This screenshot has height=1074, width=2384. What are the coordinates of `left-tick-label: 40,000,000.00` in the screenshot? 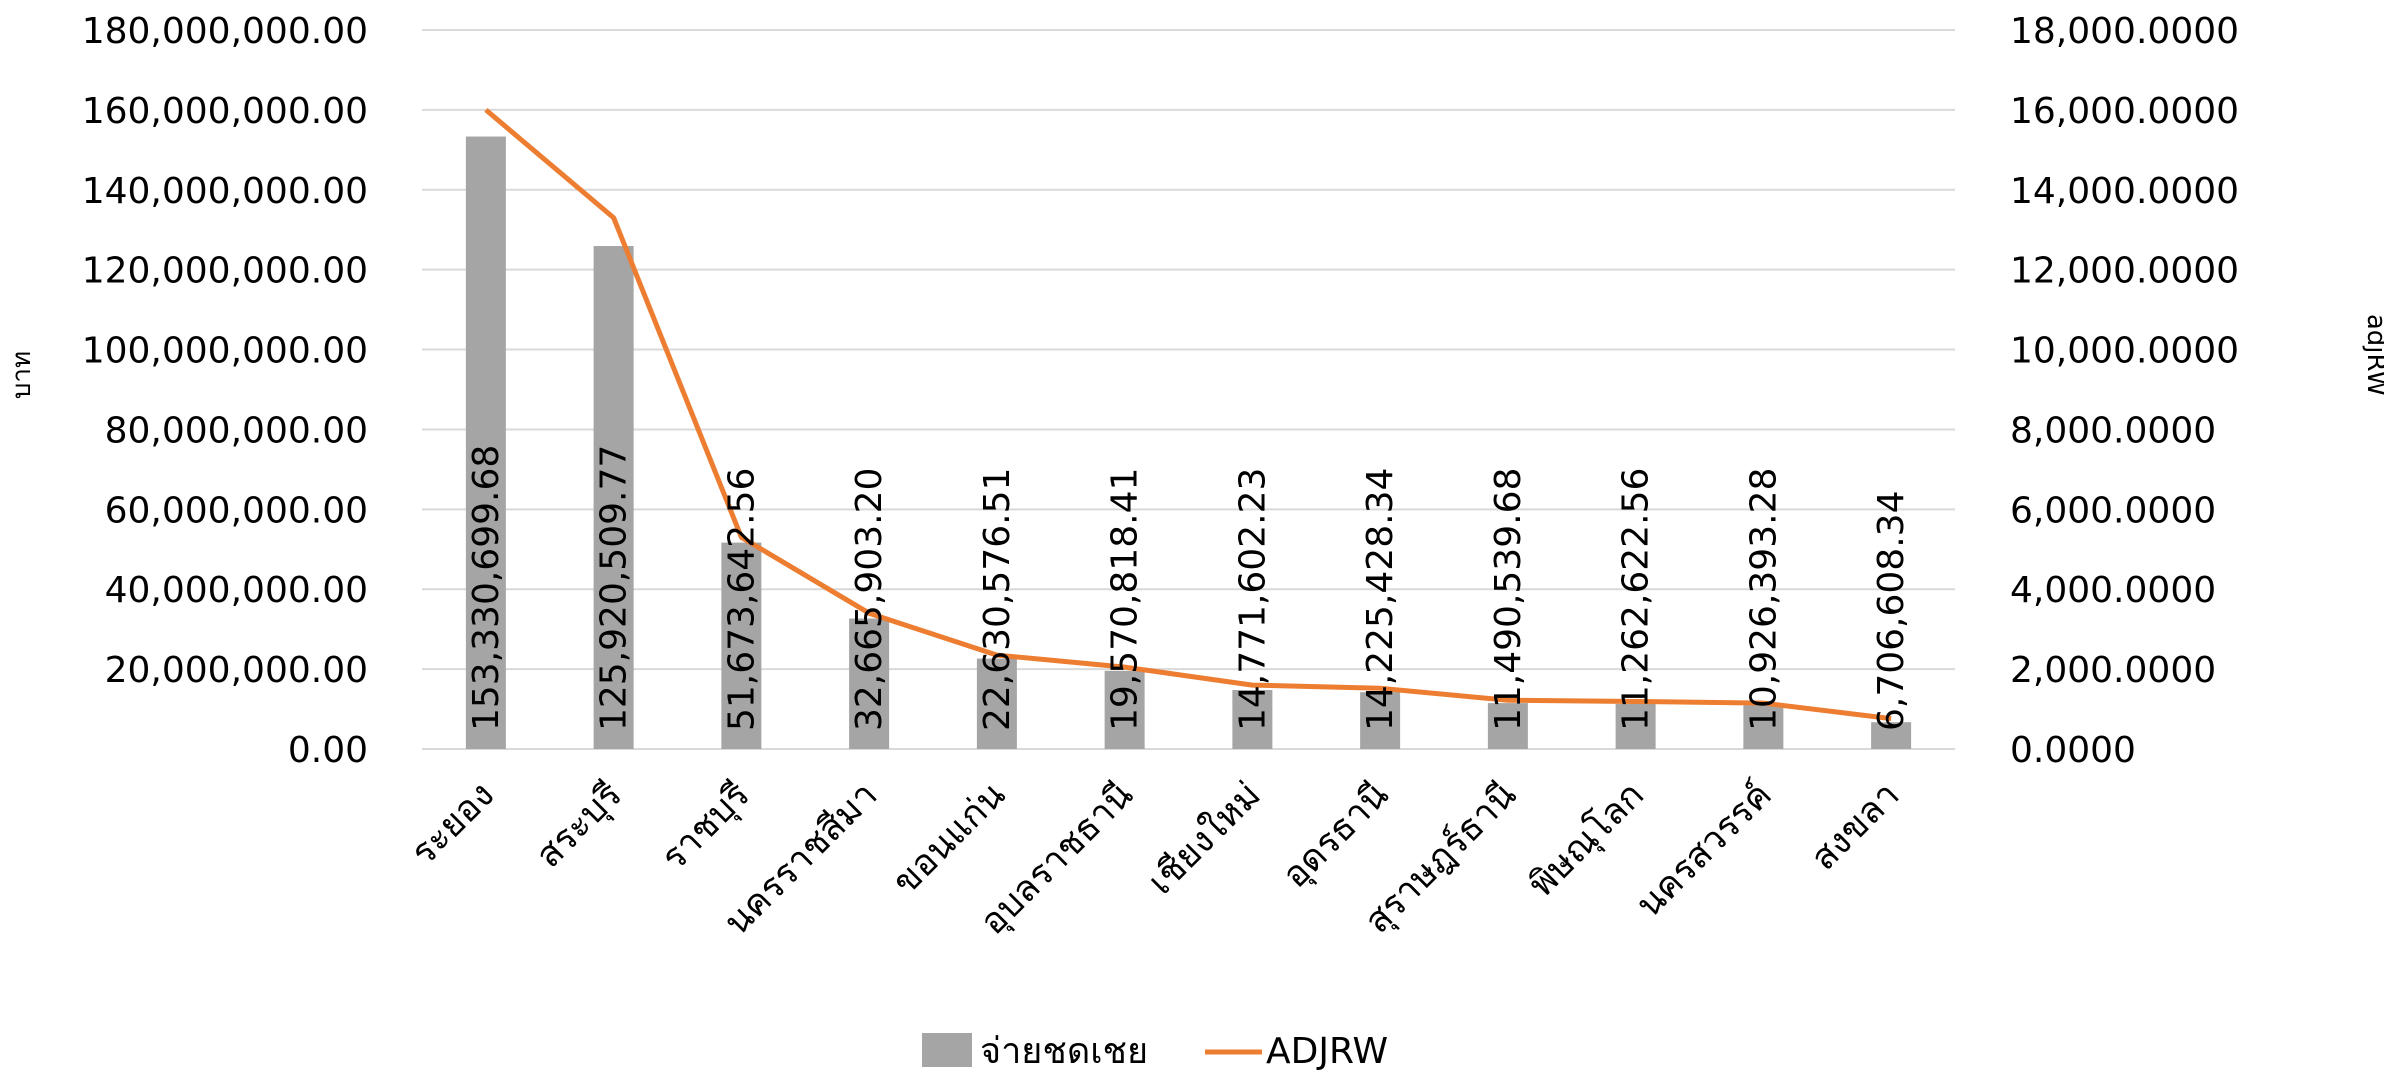 It's located at (236, 590).